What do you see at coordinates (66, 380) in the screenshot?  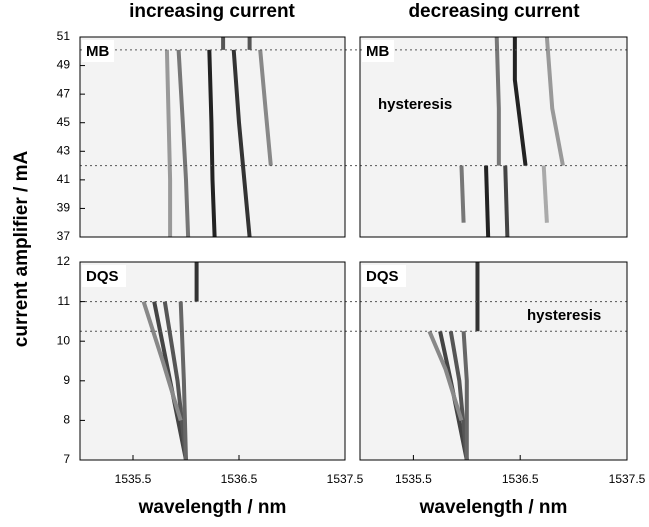 I see `y-tick-label: 9` at bounding box center [66, 380].